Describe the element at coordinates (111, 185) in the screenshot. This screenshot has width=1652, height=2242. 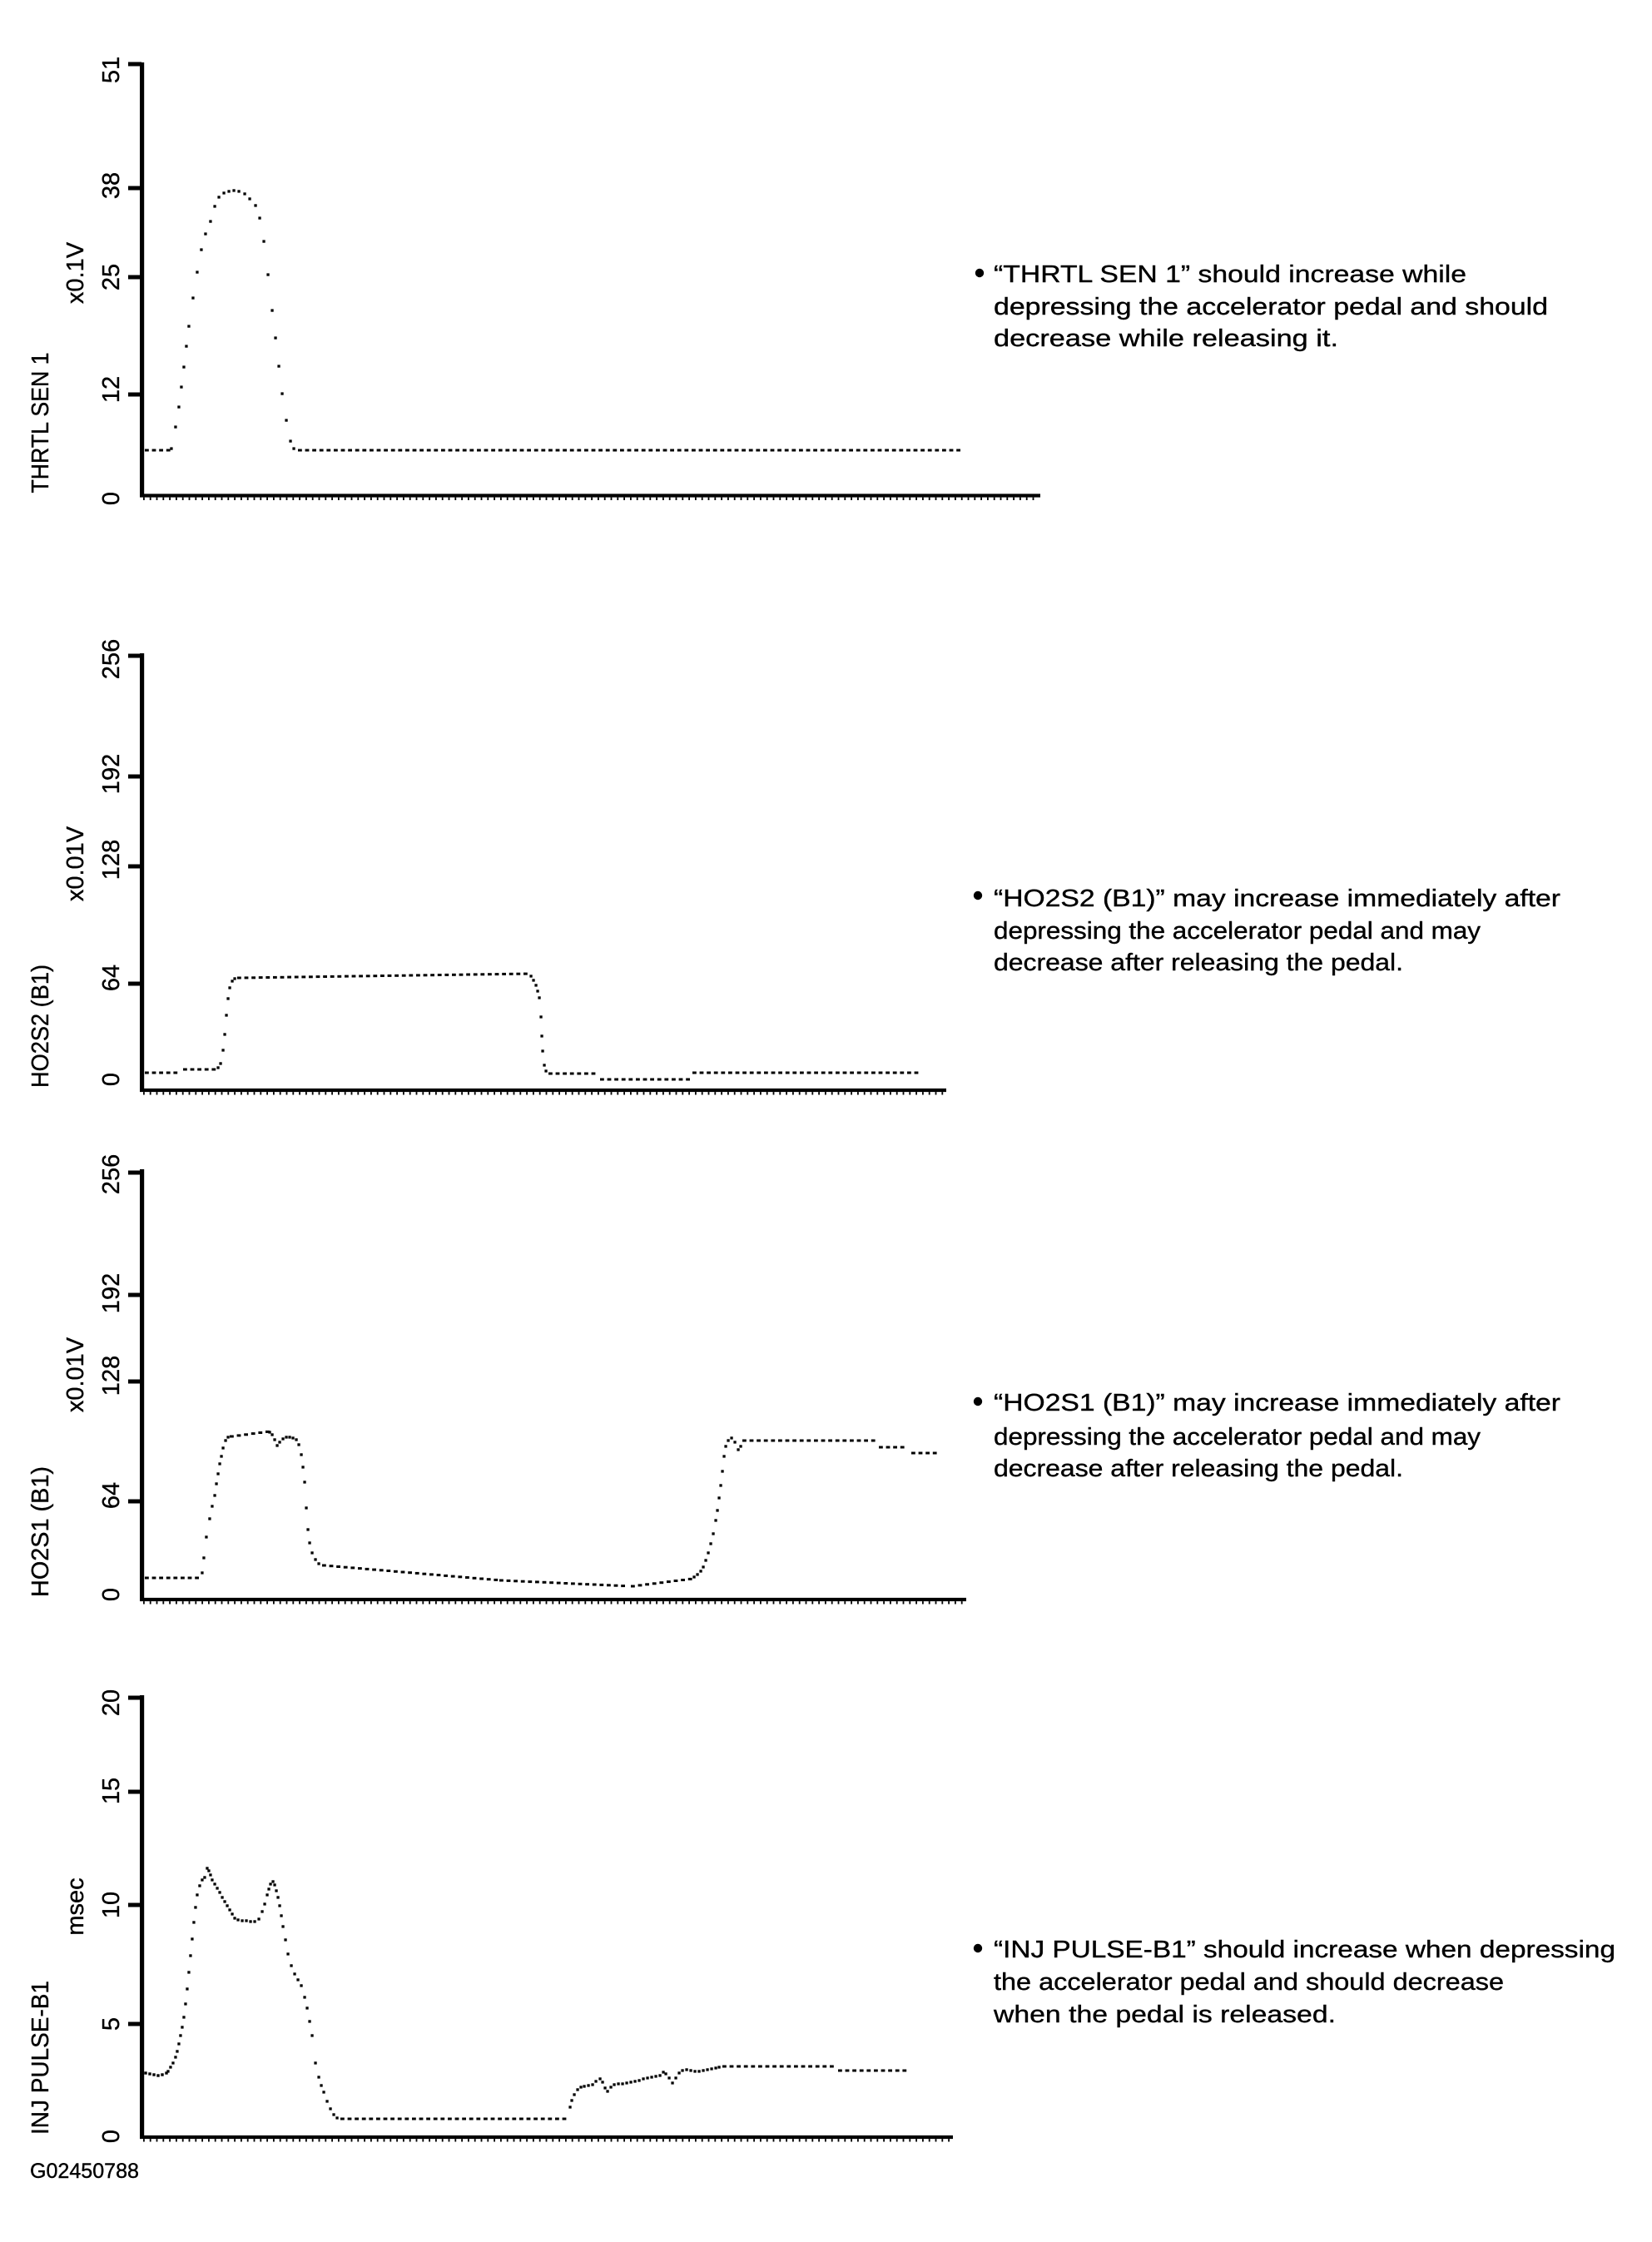
I see `svg-text: 38` at that location.